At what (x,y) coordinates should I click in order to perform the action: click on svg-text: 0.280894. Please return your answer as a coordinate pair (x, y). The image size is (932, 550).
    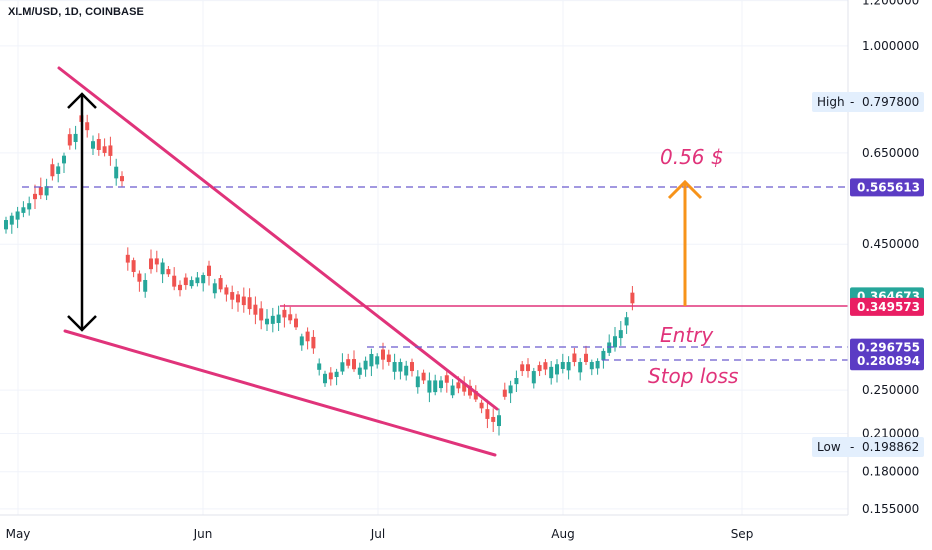
    Looking at the image, I should click on (888, 361).